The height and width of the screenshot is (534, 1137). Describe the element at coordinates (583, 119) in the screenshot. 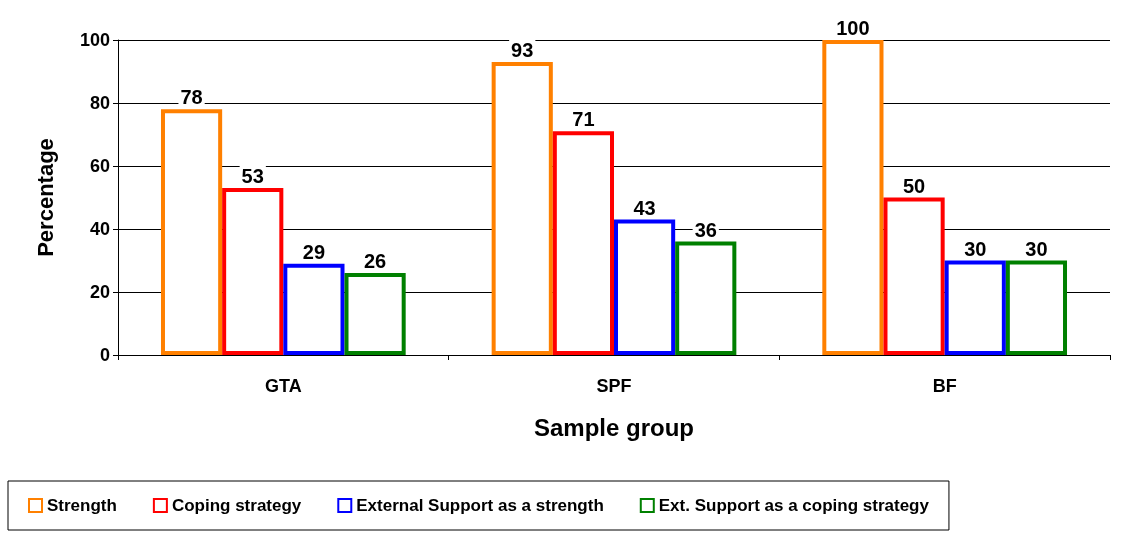

I see `data-label: 71` at that location.